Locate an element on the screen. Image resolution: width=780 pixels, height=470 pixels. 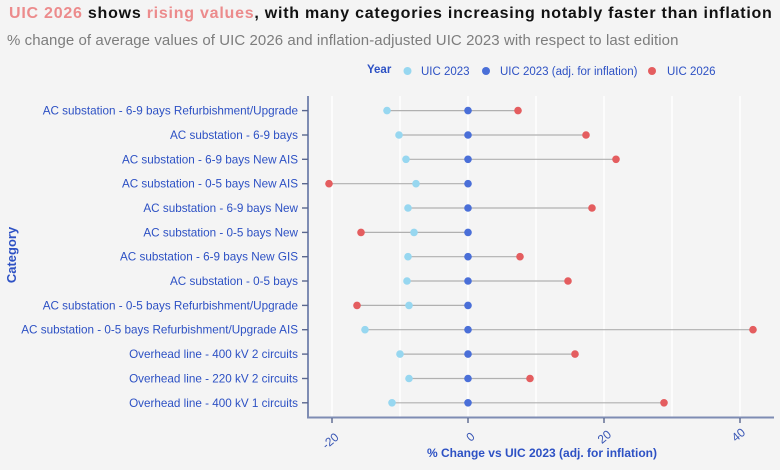
svg-text: 20 is located at coordinates (604, 437).